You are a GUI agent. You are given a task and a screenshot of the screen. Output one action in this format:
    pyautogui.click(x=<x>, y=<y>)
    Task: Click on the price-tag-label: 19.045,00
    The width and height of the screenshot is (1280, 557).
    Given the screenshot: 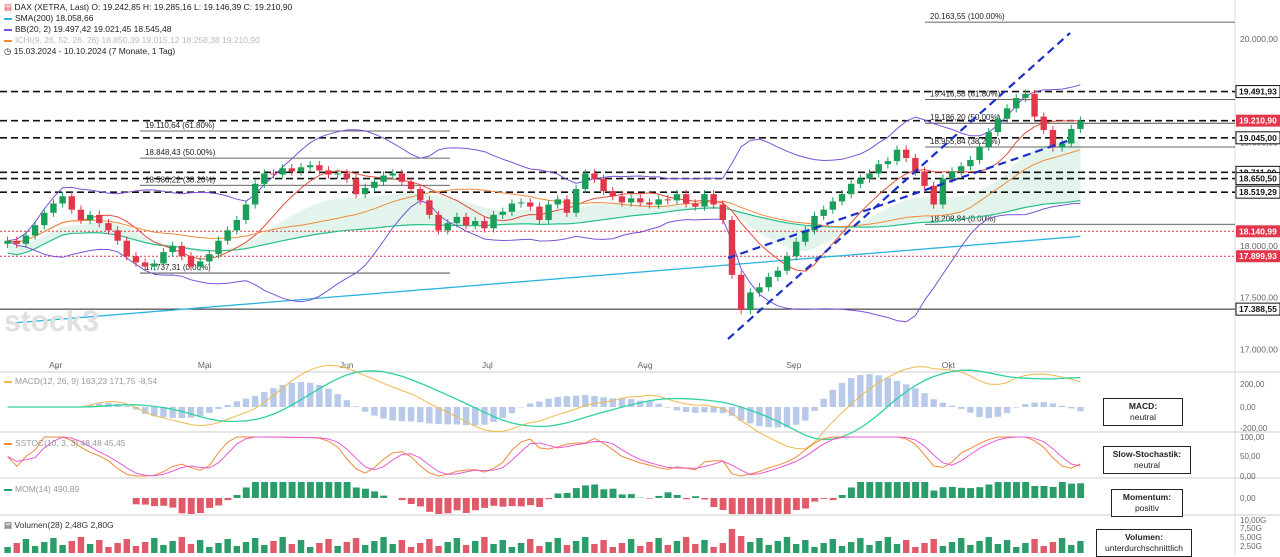 What is the action you would take?
    pyautogui.click(x=1258, y=138)
    